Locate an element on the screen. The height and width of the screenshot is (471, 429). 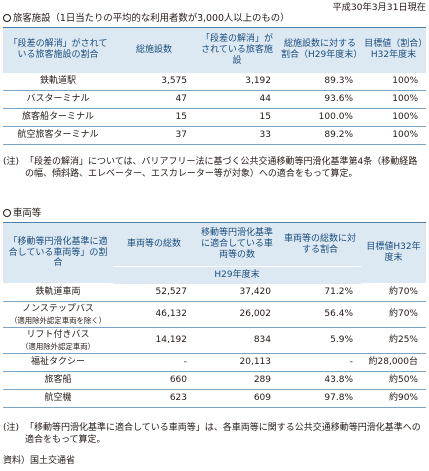
cell: 93.6% is located at coordinates (338, 98).